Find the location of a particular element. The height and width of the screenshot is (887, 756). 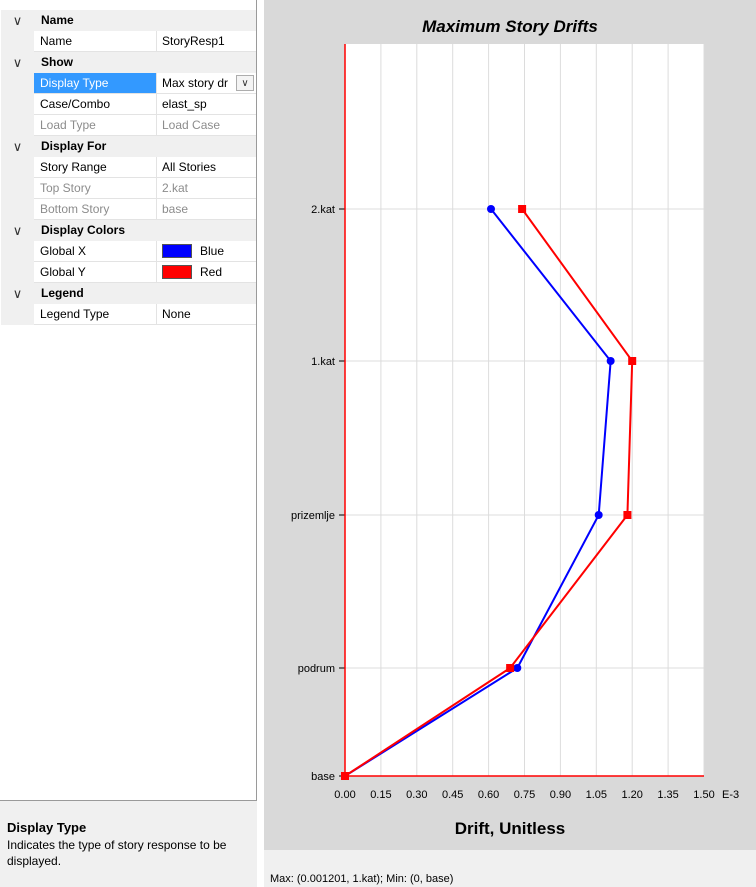

y-tick-label: prizemlje is located at coordinates (313, 516).